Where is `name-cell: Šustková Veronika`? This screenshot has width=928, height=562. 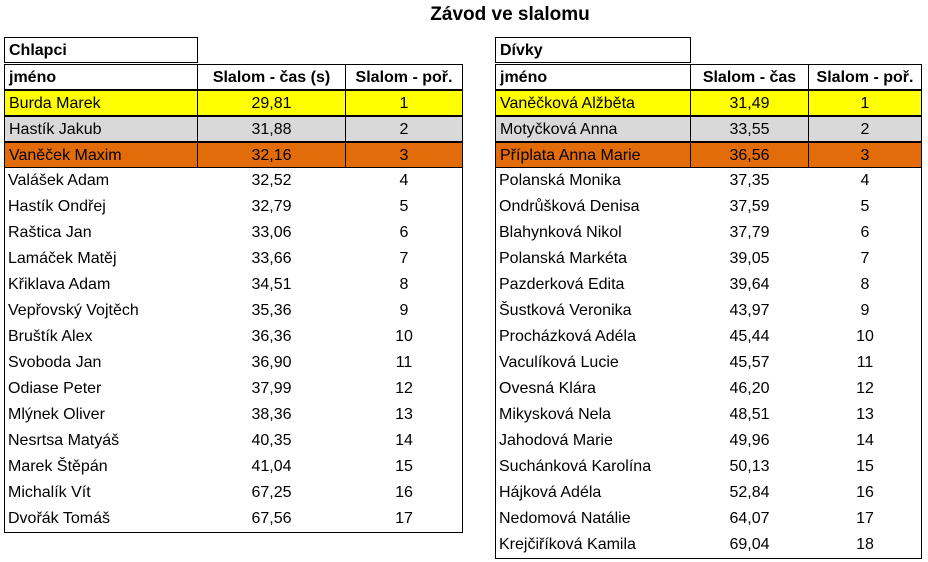 name-cell: Šustková Veronika is located at coordinates (565, 310).